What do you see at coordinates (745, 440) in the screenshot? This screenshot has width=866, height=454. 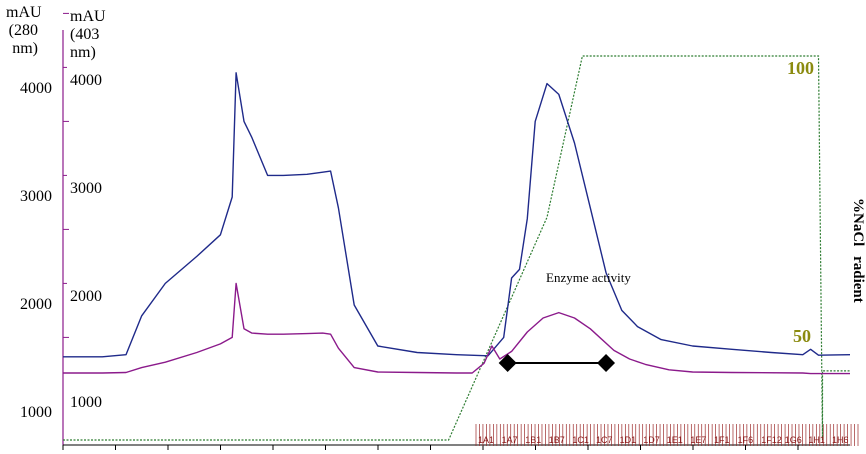 I see `fraction-label: 1F6` at bounding box center [745, 440].